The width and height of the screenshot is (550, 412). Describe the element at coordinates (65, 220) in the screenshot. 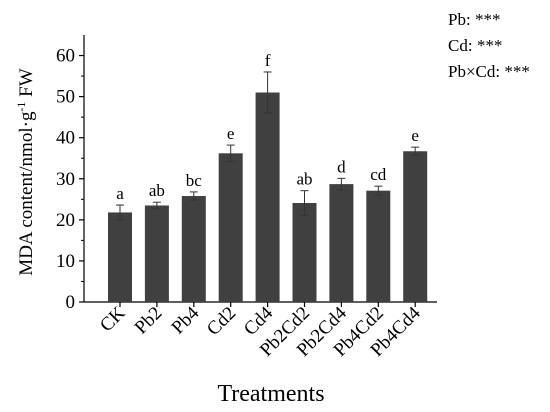

I see `y-tick-label: 20` at that location.